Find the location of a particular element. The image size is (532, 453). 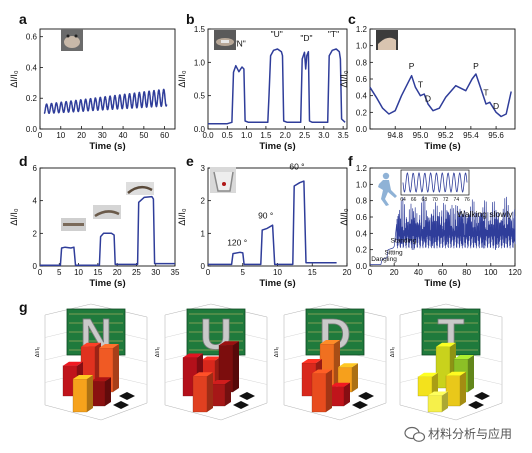

annotation-label: Walking slowly is located at coordinates (485, 214).